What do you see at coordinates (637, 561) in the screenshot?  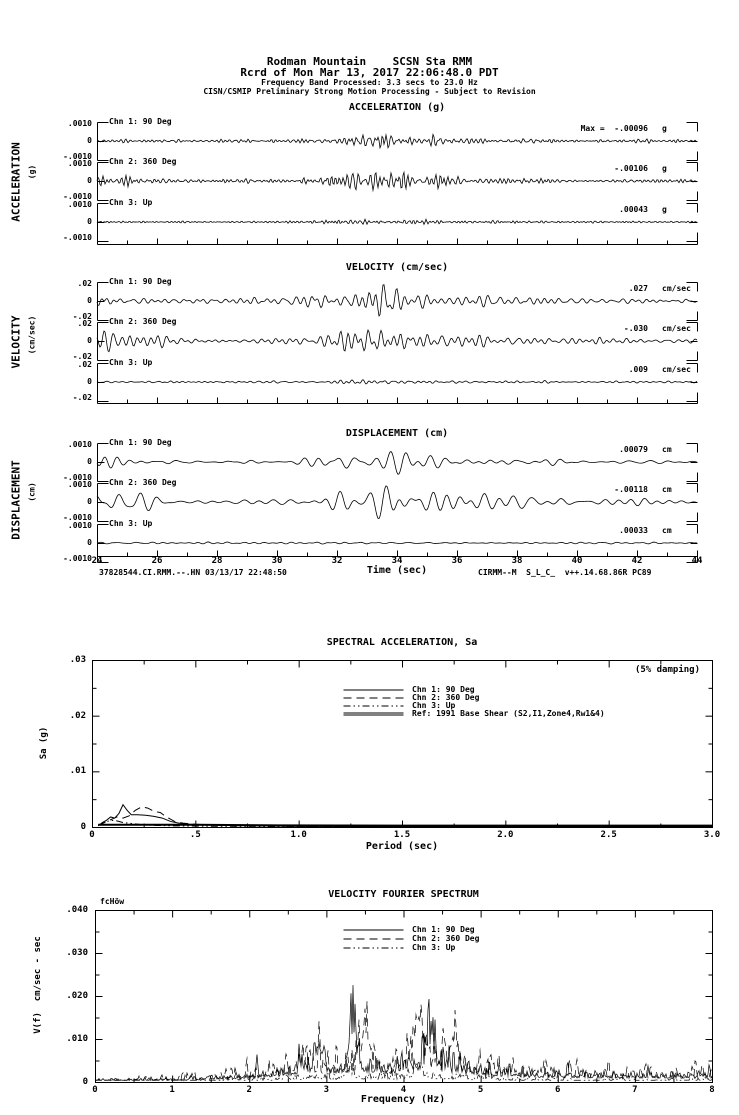 I see `time-axis-tick-42: 42` at bounding box center [637, 561].